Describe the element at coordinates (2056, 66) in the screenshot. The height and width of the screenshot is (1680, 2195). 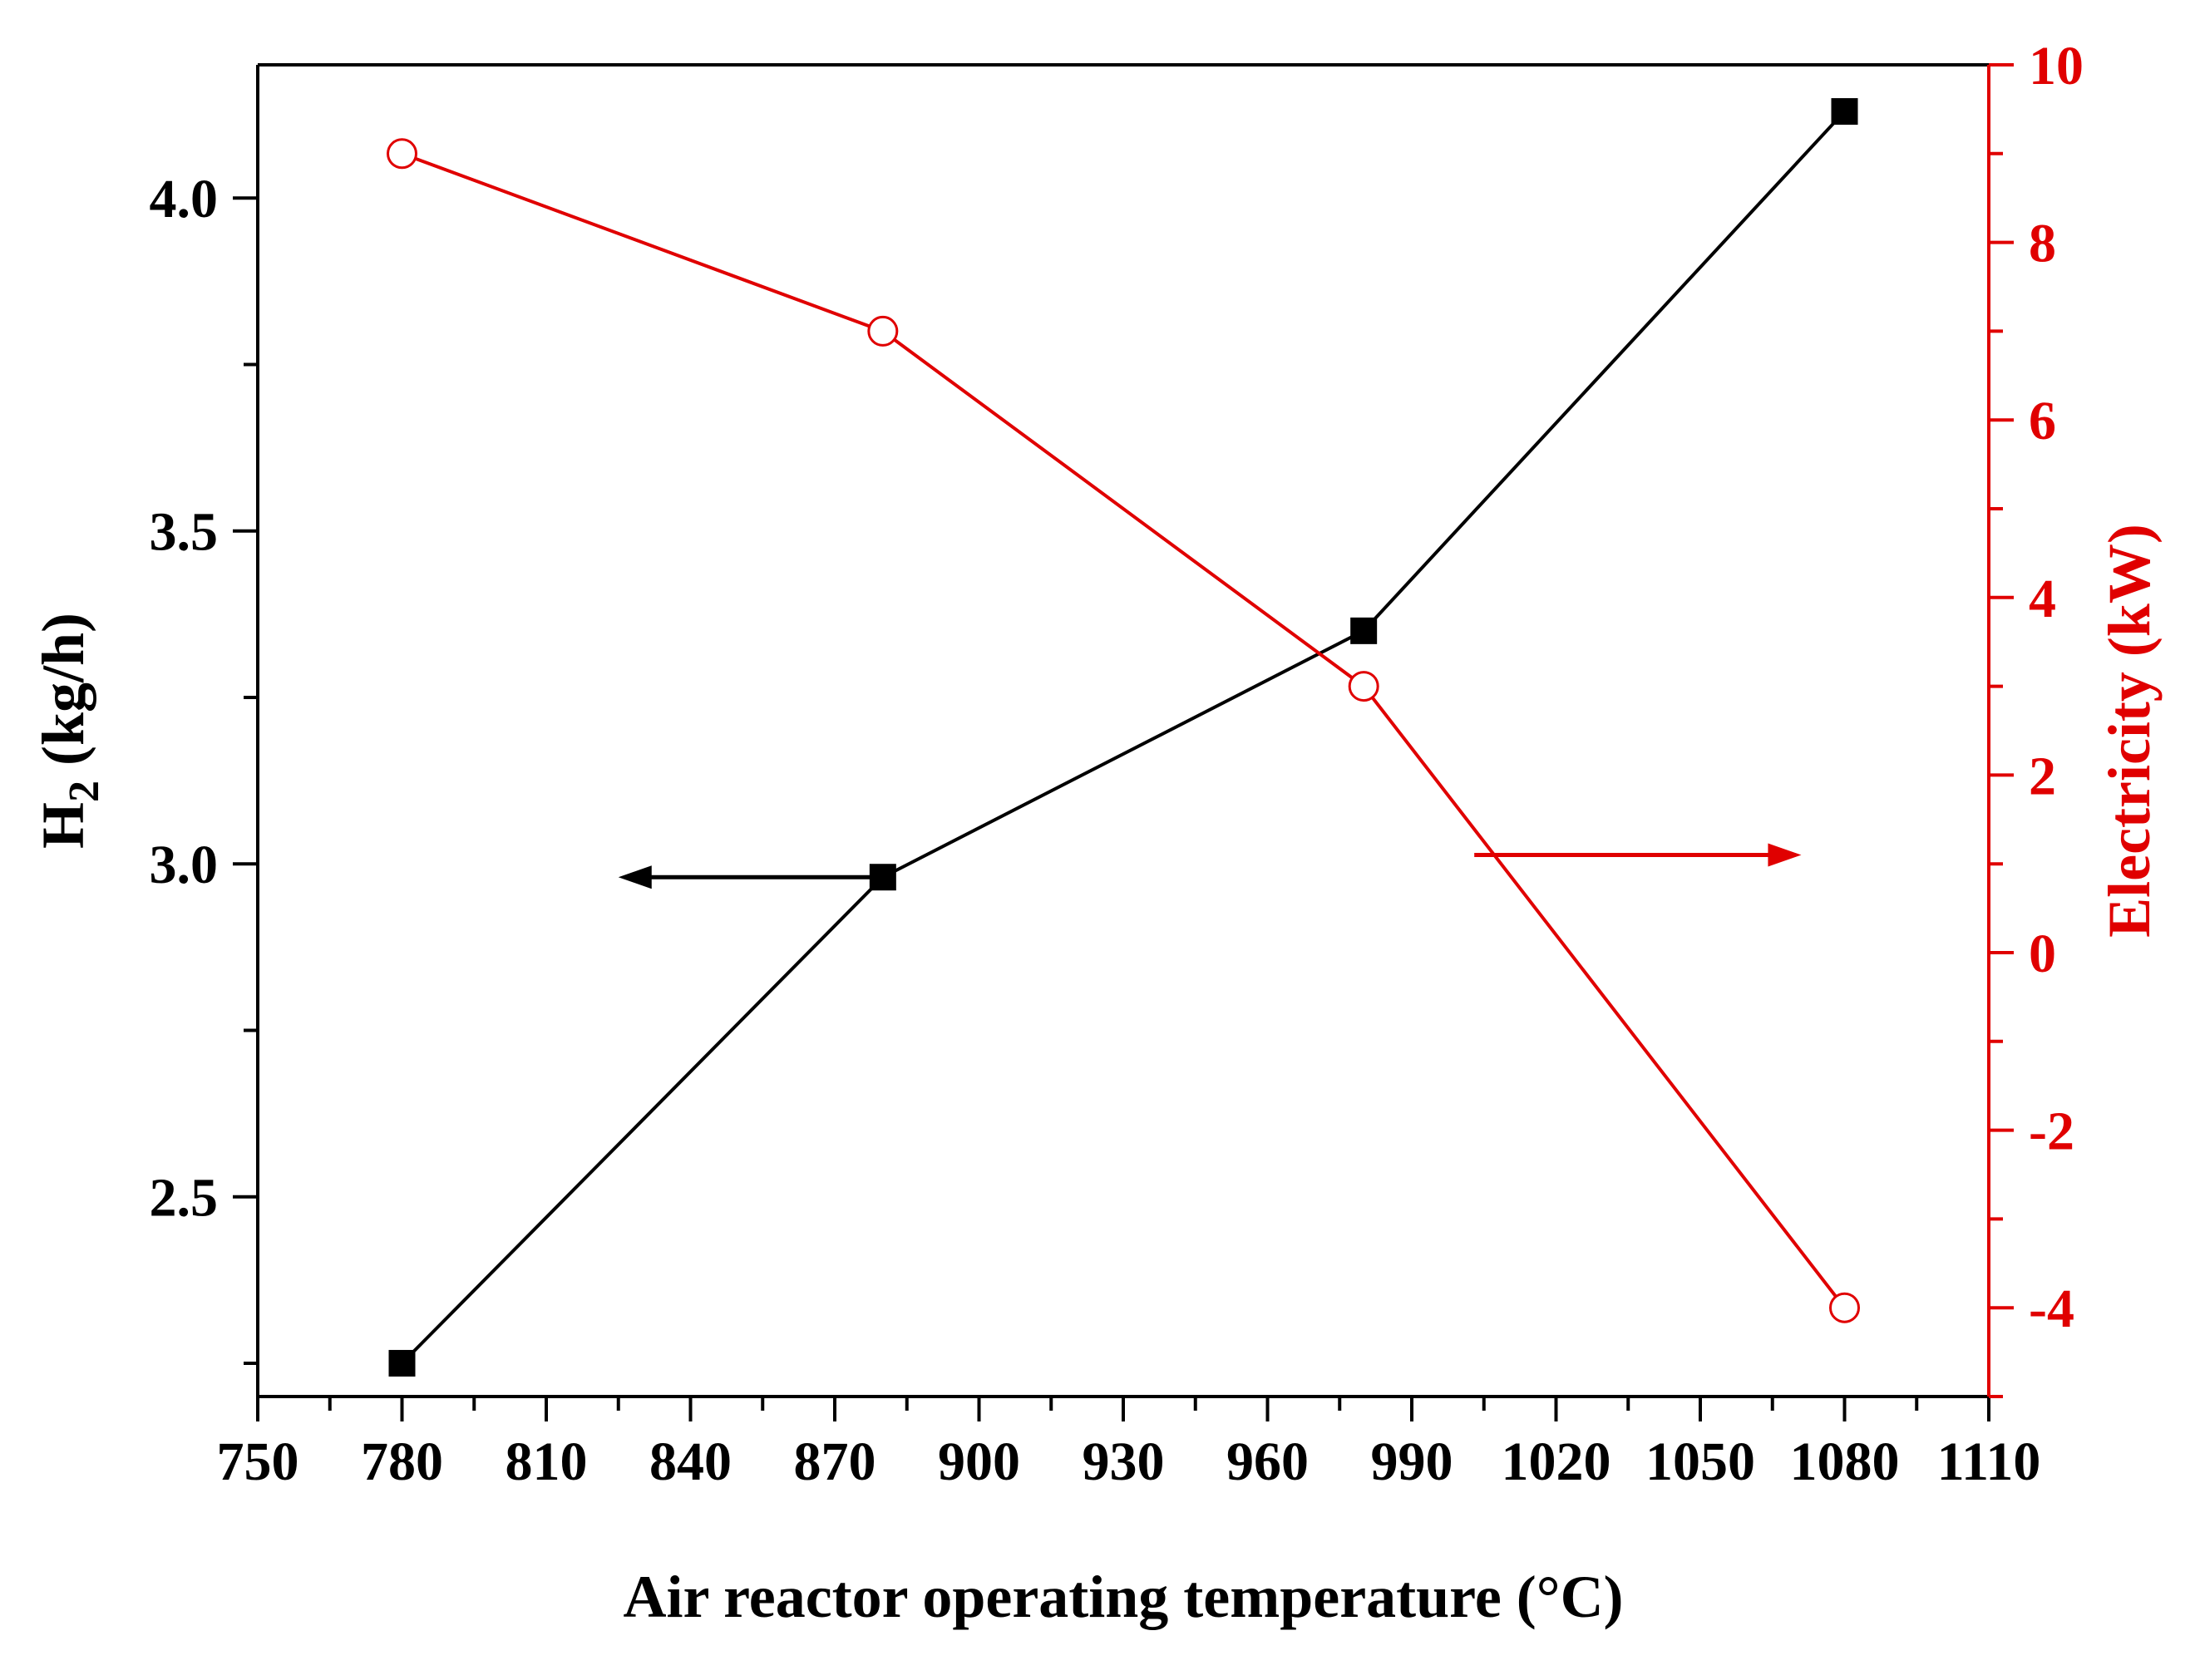
I see `y-right-tick-label: 10` at that location.